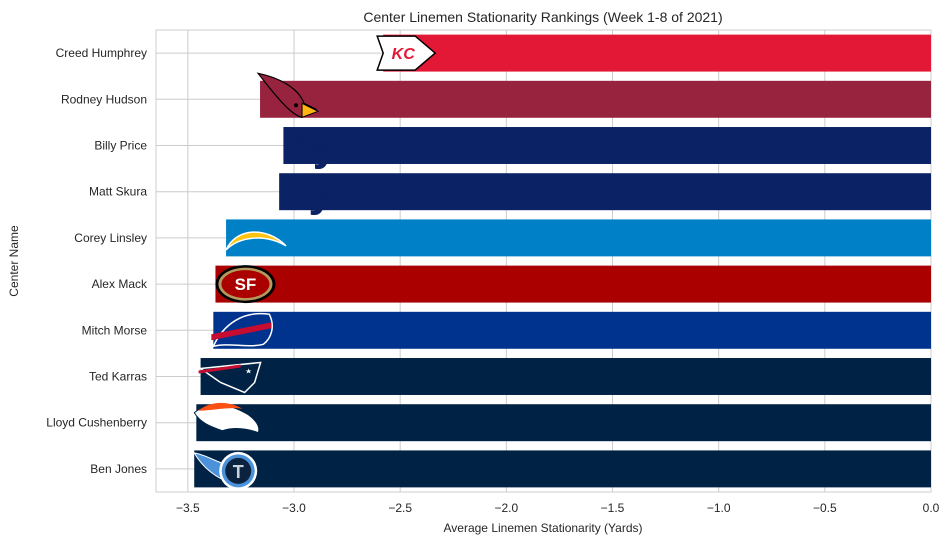 This screenshot has width=950, height=545. Describe the element at coordinates (288, 95) in the screenshot. I see `cardinals-logo` at that location.